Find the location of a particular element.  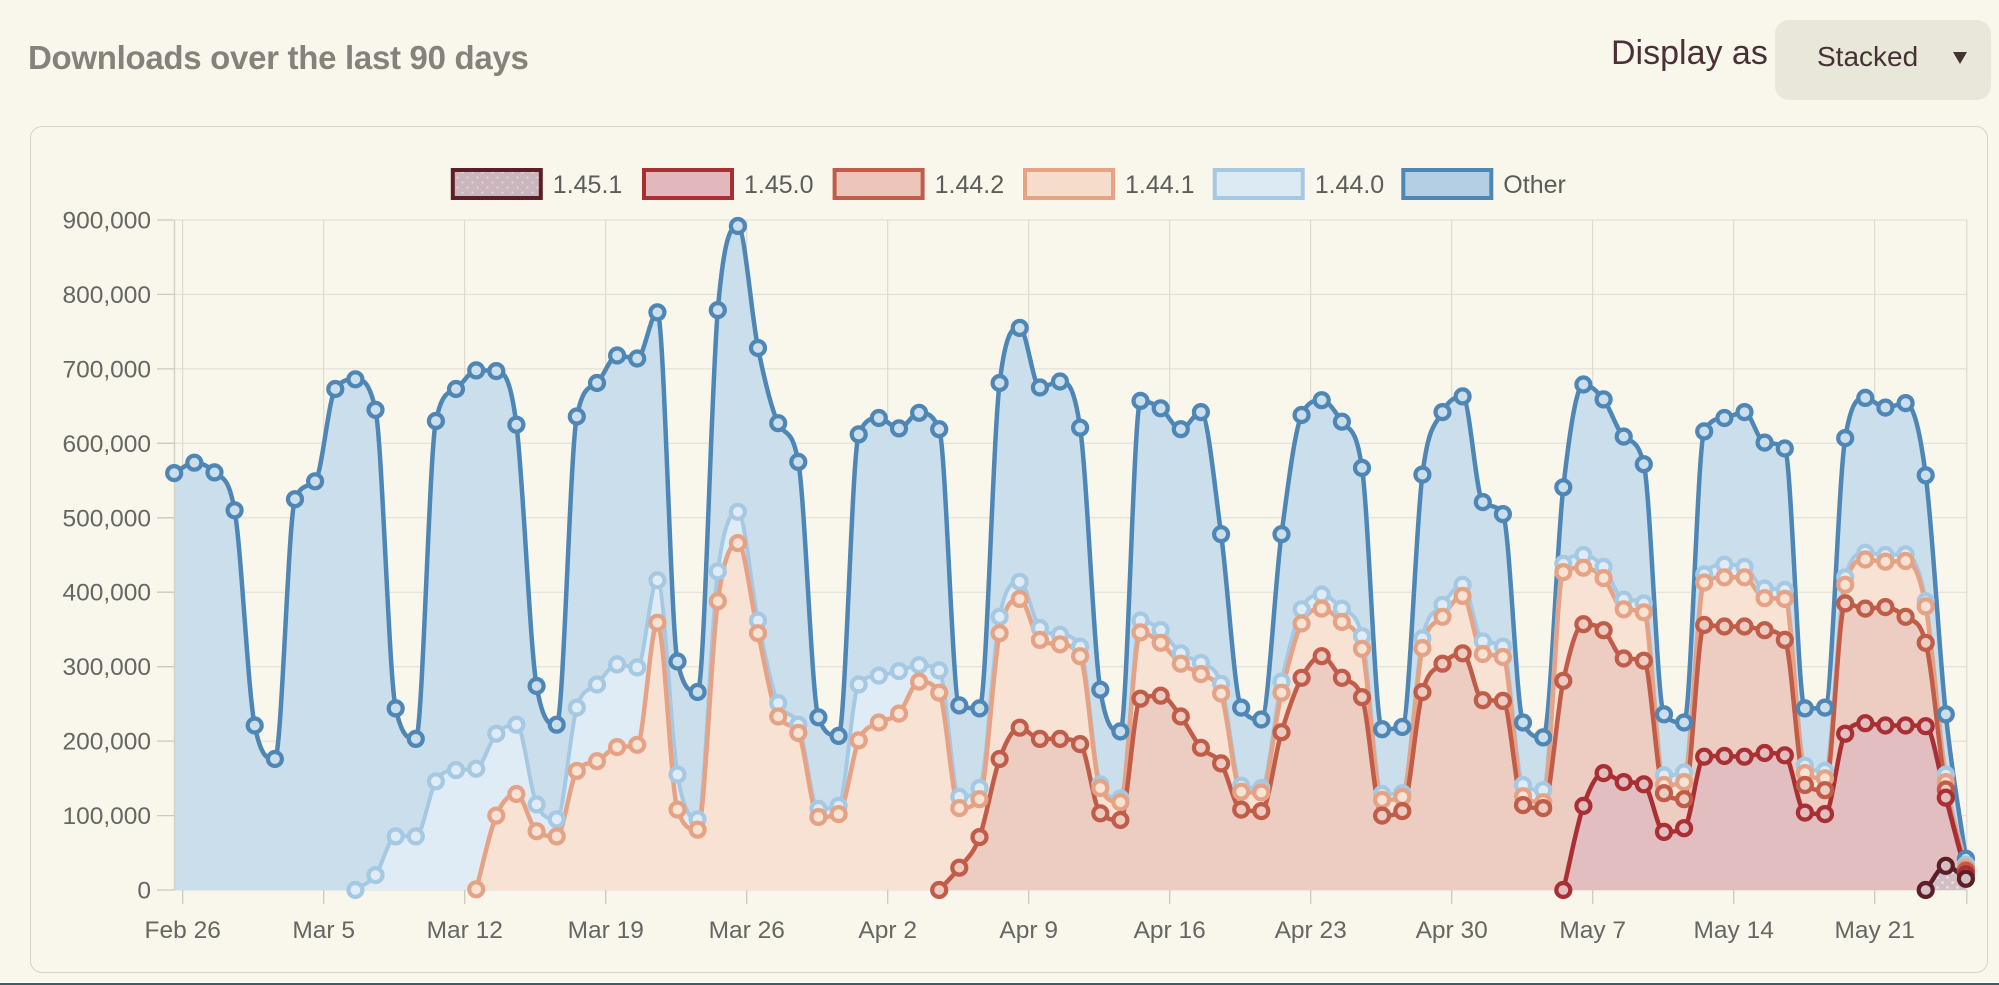

svg-text: Other is located at coordinates (1534, 185).